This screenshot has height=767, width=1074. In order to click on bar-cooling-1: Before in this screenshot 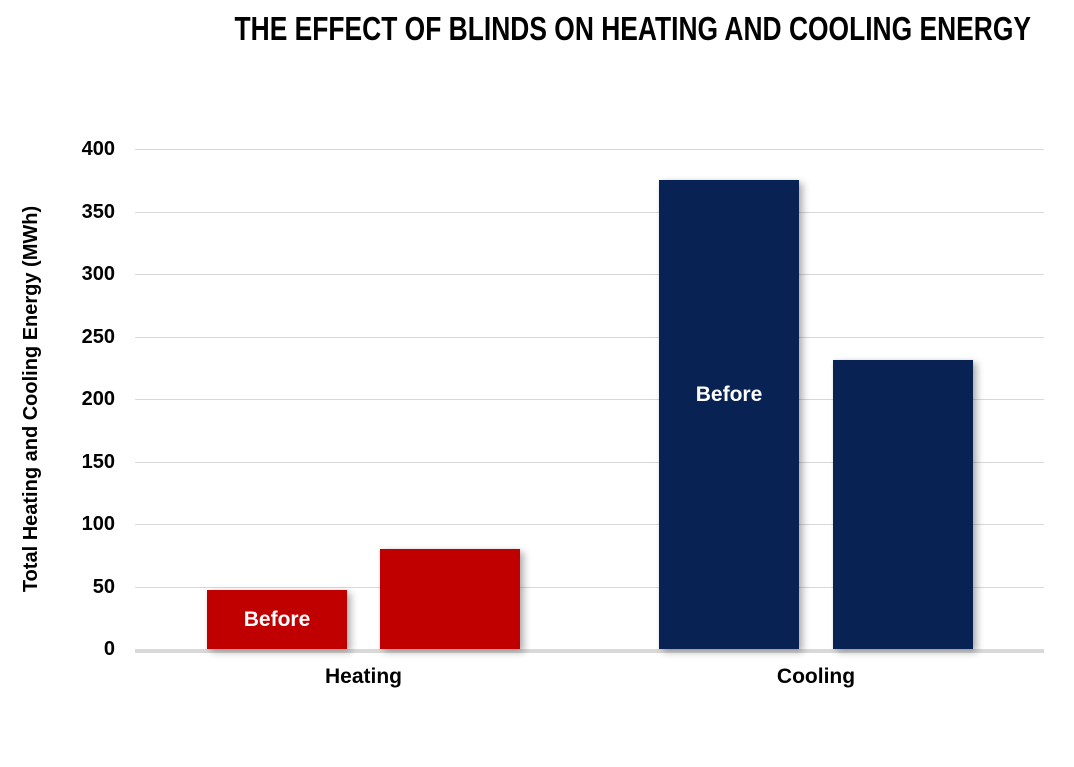, I will do `click(729, 414)`.